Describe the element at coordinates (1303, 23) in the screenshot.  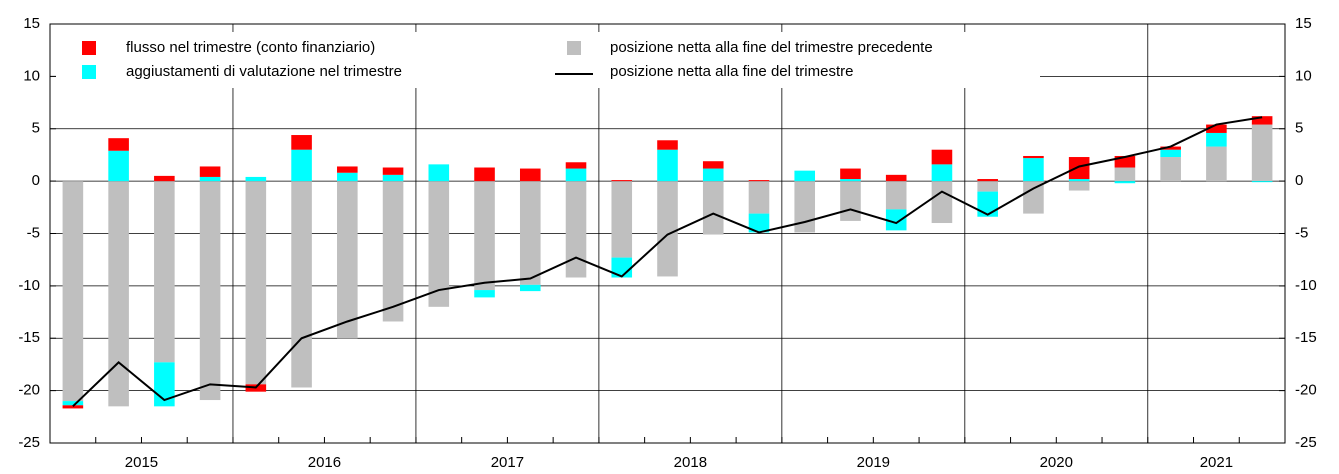
I see `y2-tick-label: 15` at that location.